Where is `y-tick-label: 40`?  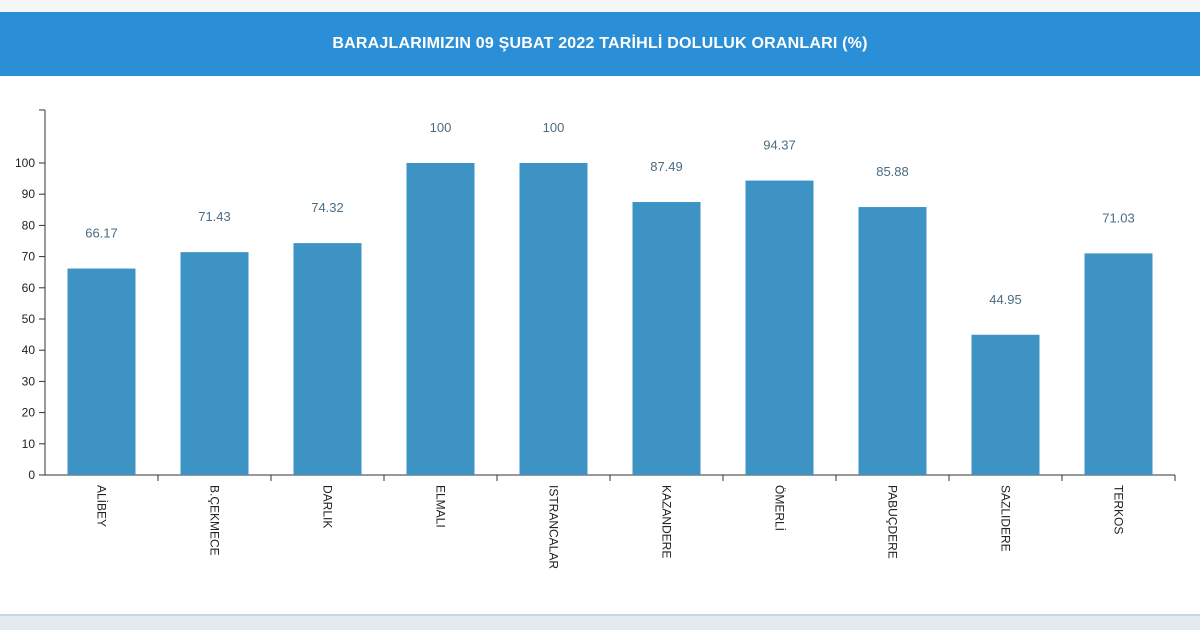 y-tick-label: 40 is located at coordinates (29, 350).